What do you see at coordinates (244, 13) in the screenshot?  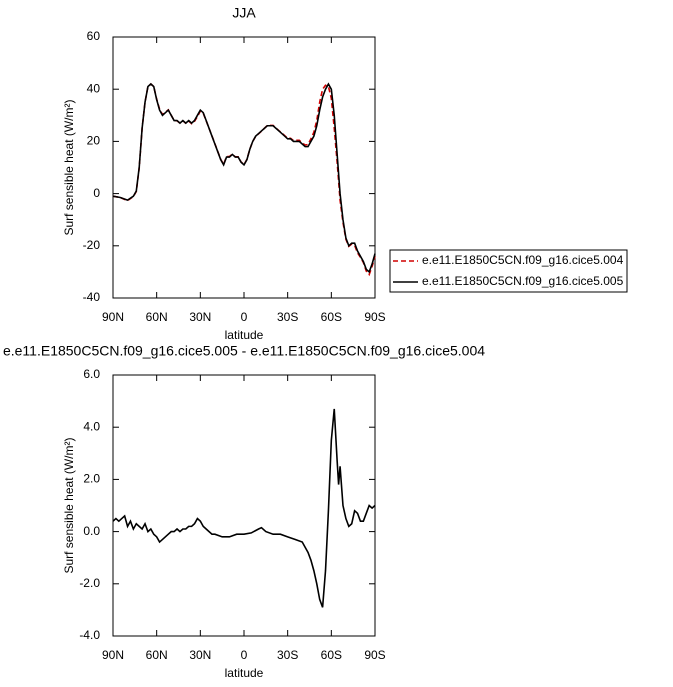 I see `chart-title: JJA` at bounding box center [244, 13].